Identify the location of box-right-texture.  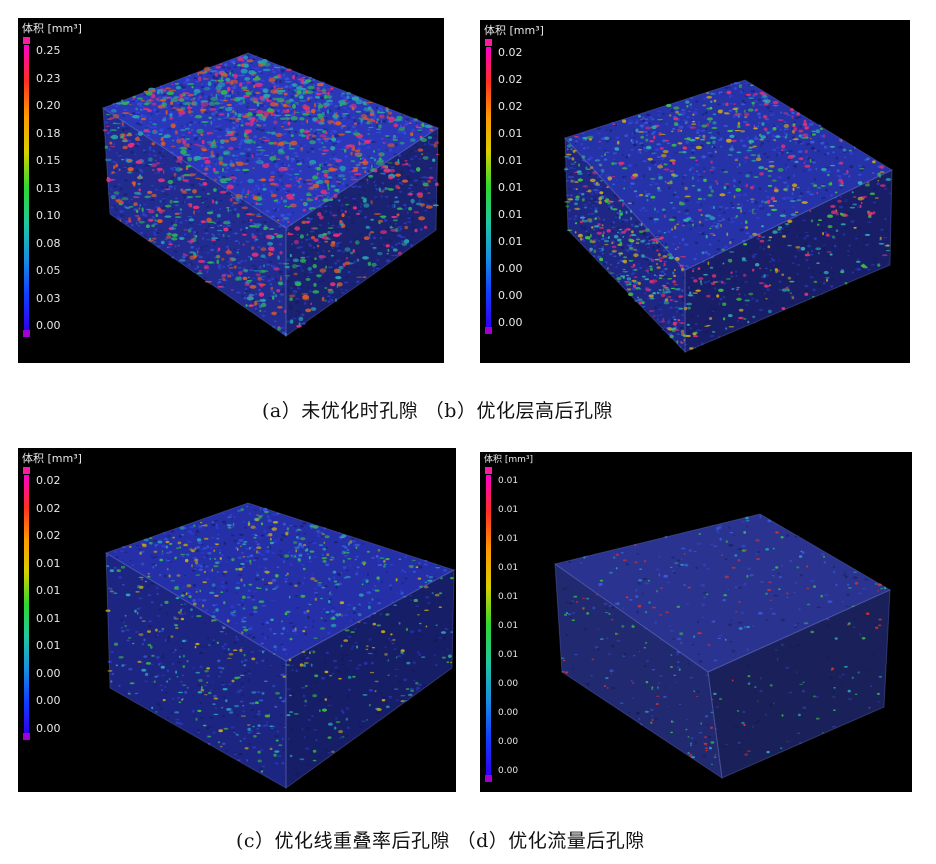
(369, 681).